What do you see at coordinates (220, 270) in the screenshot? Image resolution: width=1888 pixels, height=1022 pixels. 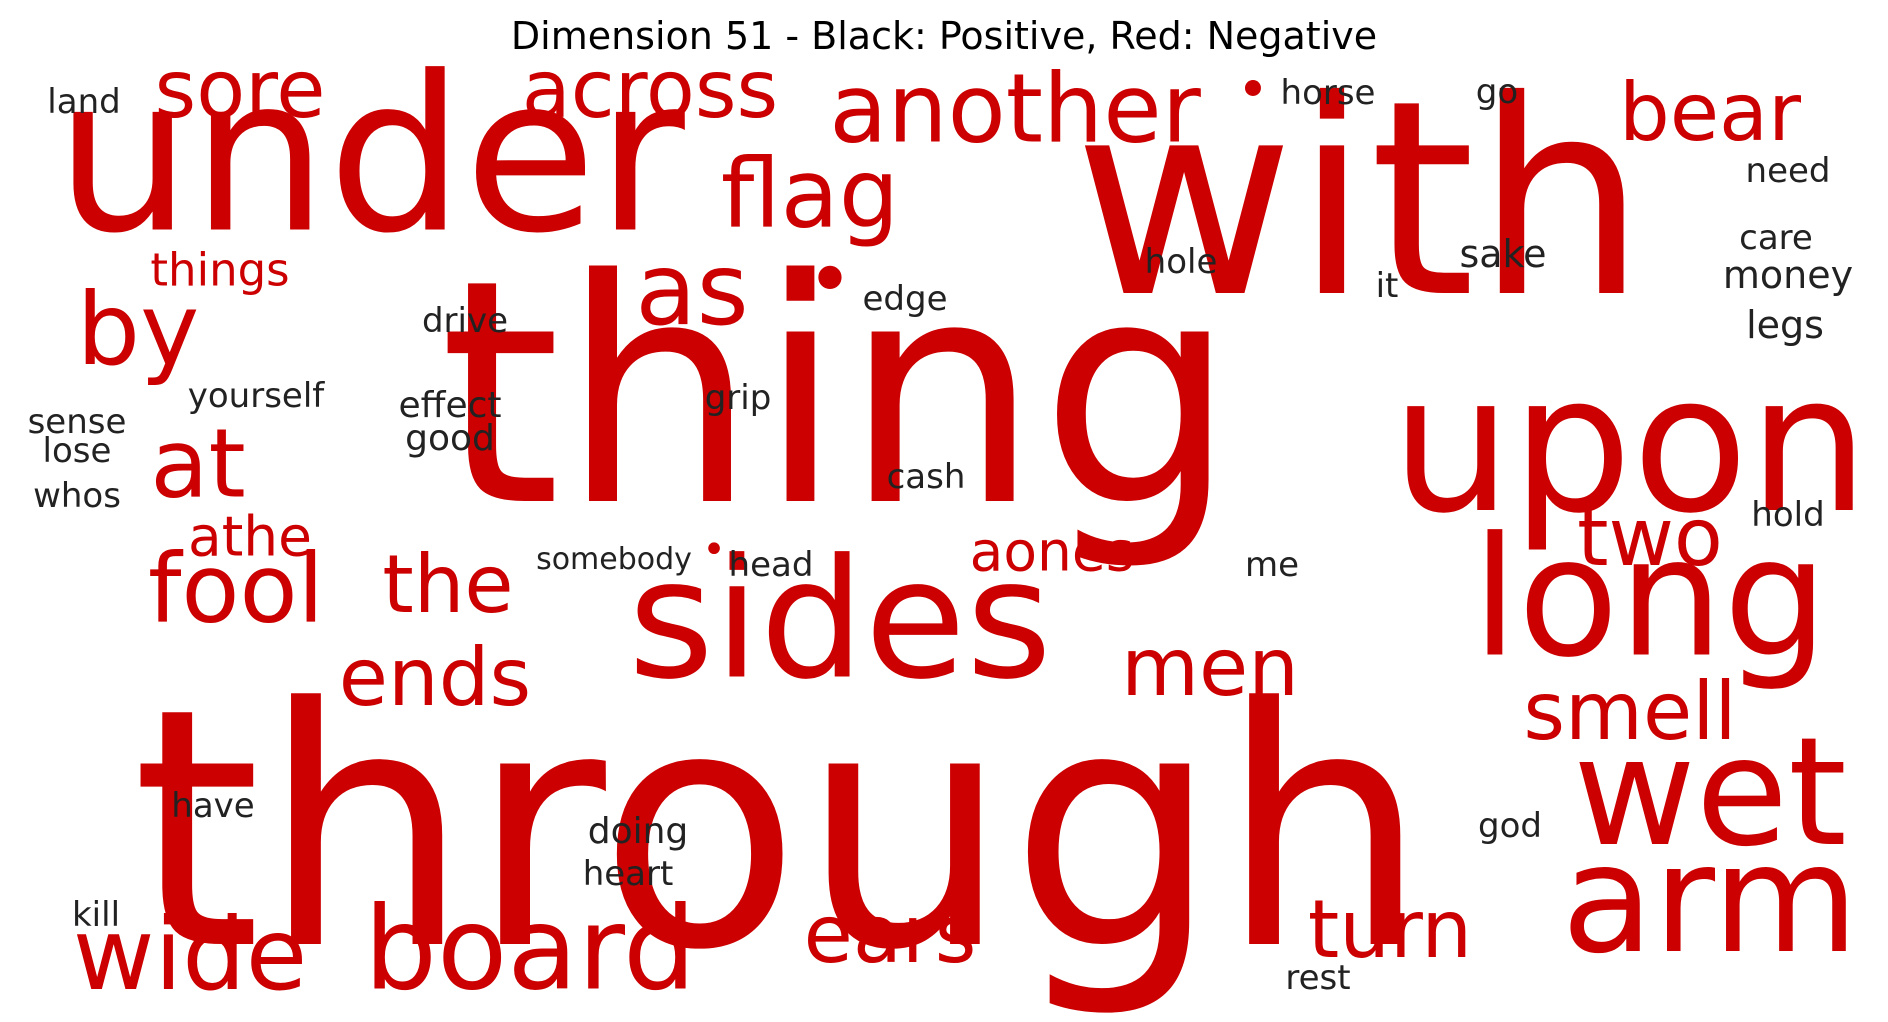 I see `word-things: things` at bounding box center [220, 270].